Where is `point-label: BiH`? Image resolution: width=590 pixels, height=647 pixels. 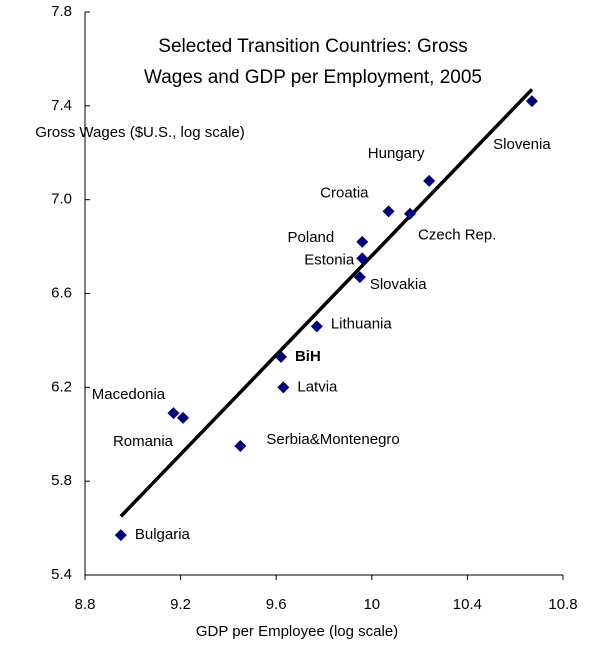 point-label: BiH is located at coordinates (308, 356).